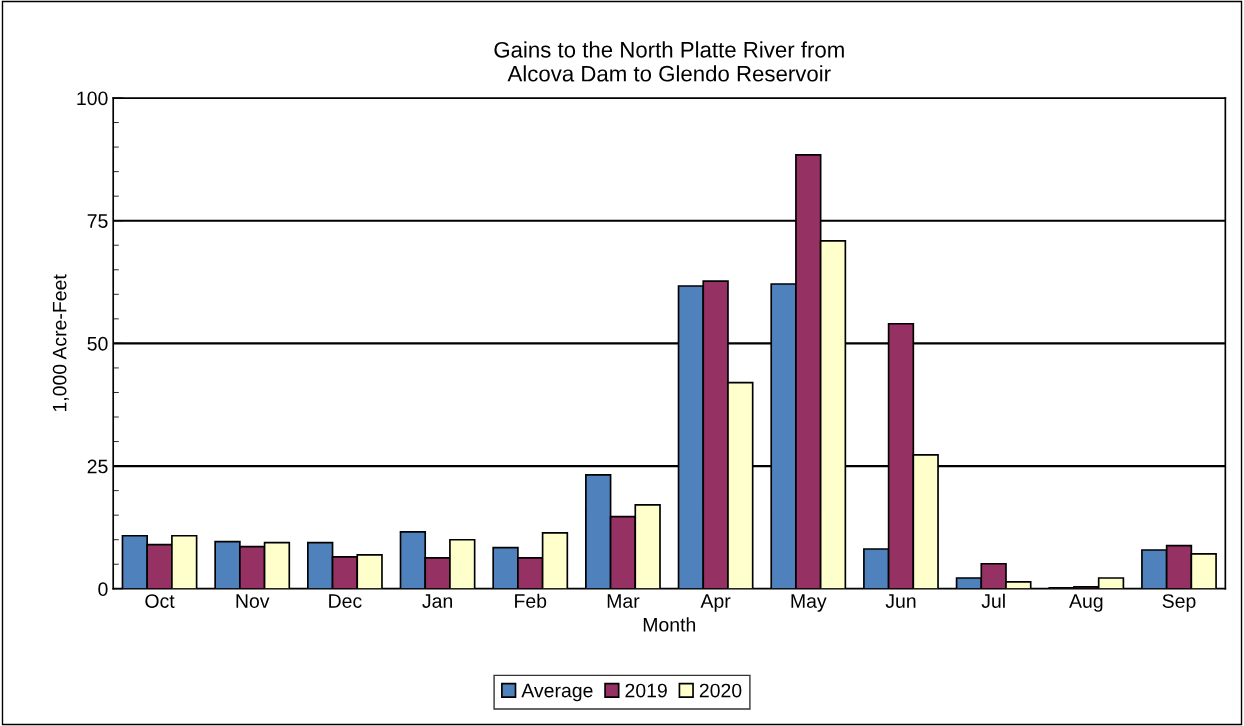 This screenshot has height=726, width=1244. Describe the element at coordinates (993, 600) in the screenshot. I see `x-tick-label: Jul` at that location.